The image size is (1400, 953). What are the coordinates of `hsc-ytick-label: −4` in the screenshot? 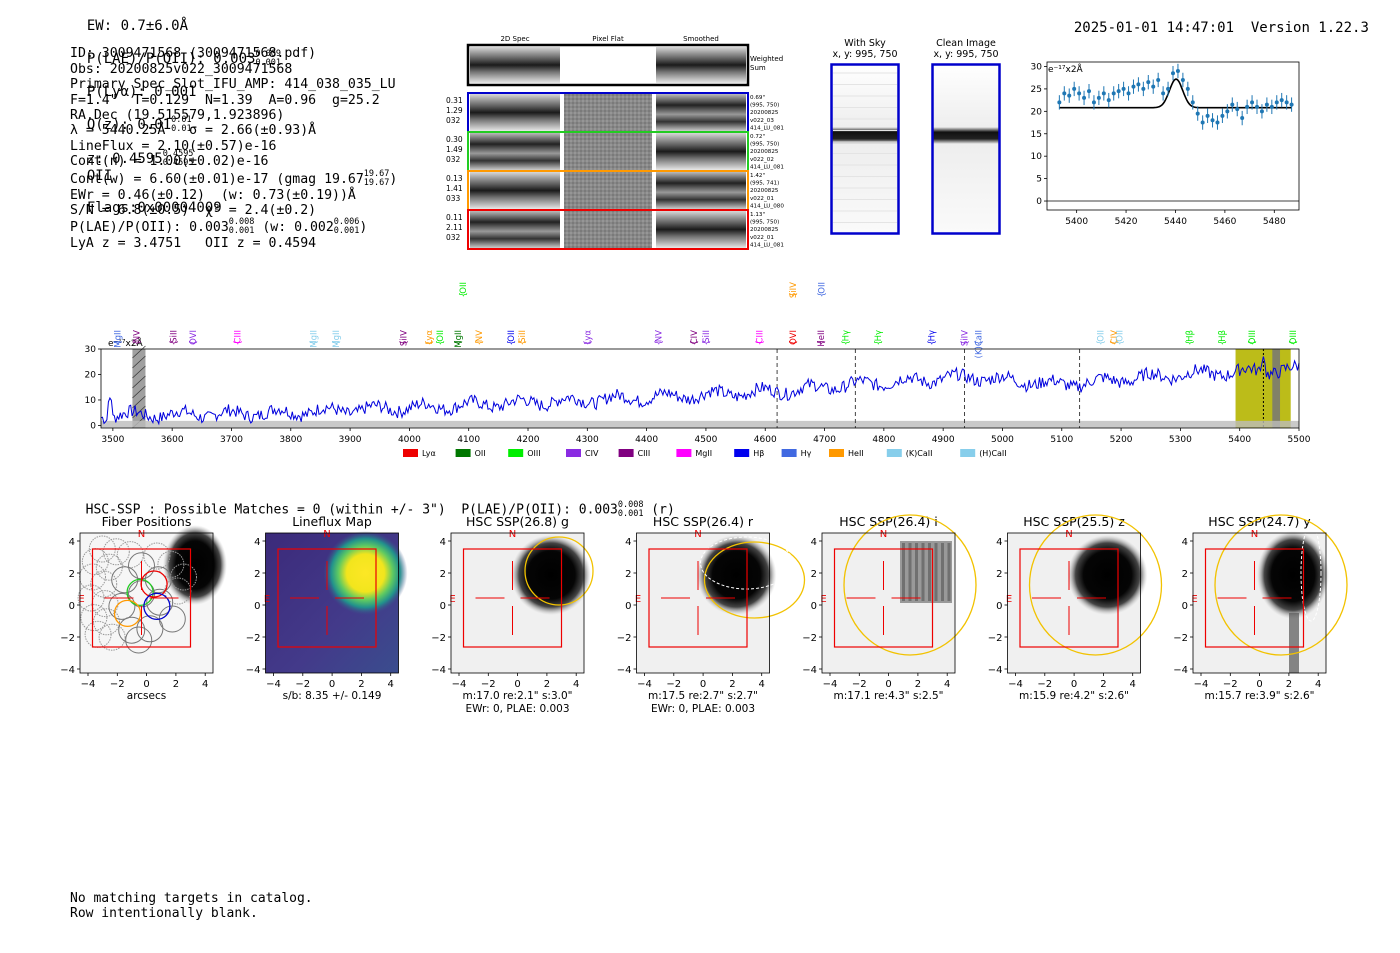 It's located at (1180, 670).